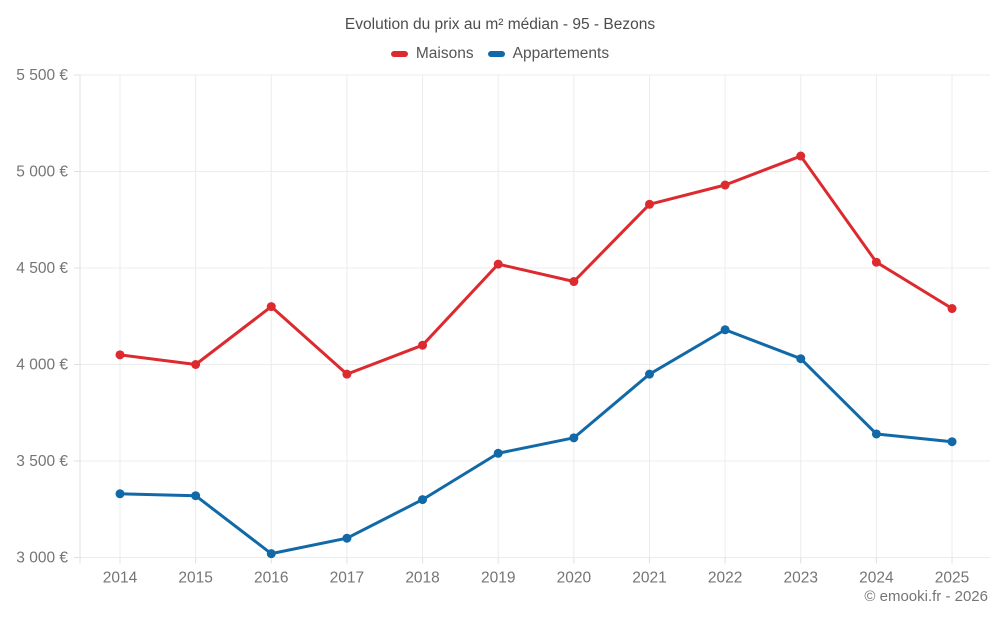  Describe the element at coordinates (42, 461) in the screenshot. I see `y-axis-label: 3 500 €` at that location.